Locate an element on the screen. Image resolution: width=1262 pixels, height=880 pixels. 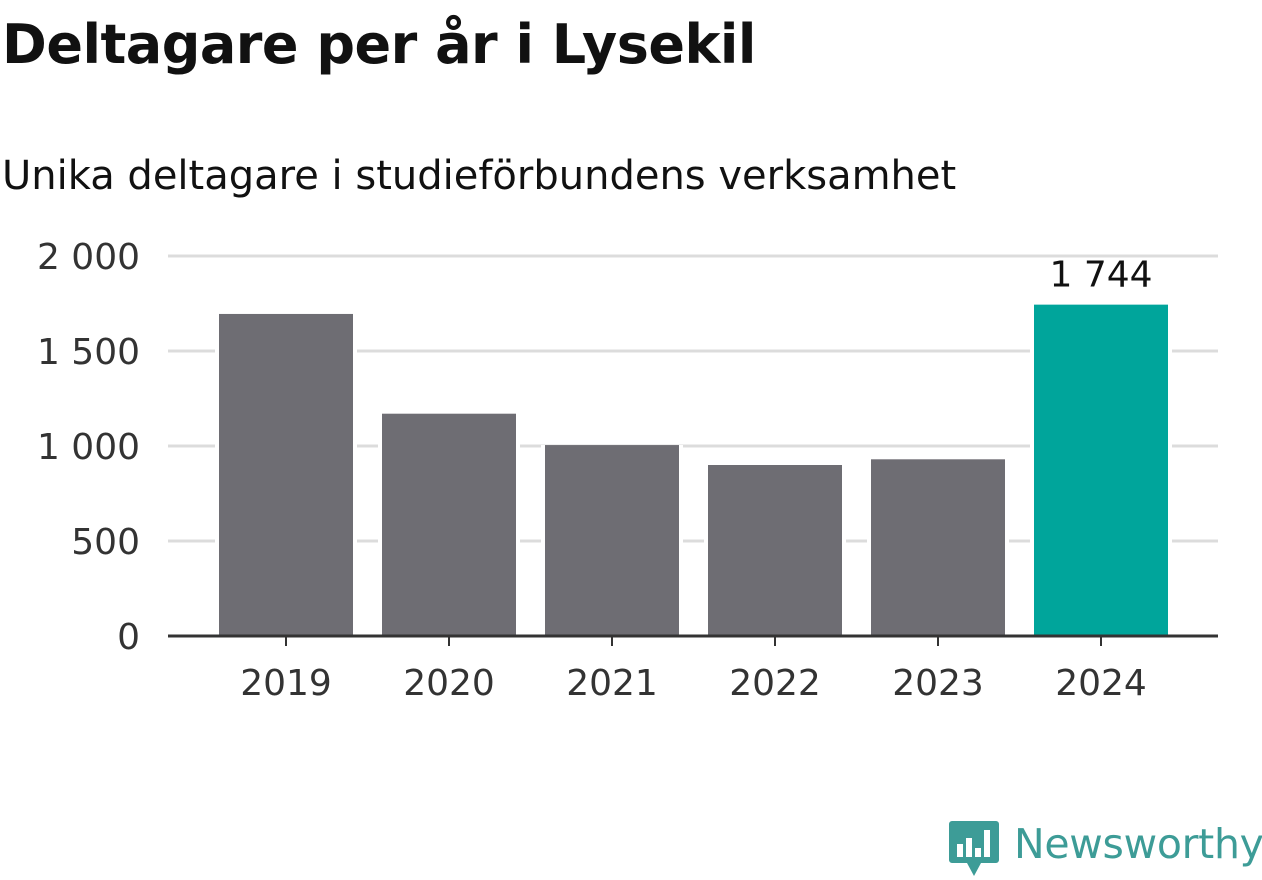
x-axis-tick-labels: 2019 2020 2021 2022 2023 2024 is located at coordinates (693, 683).